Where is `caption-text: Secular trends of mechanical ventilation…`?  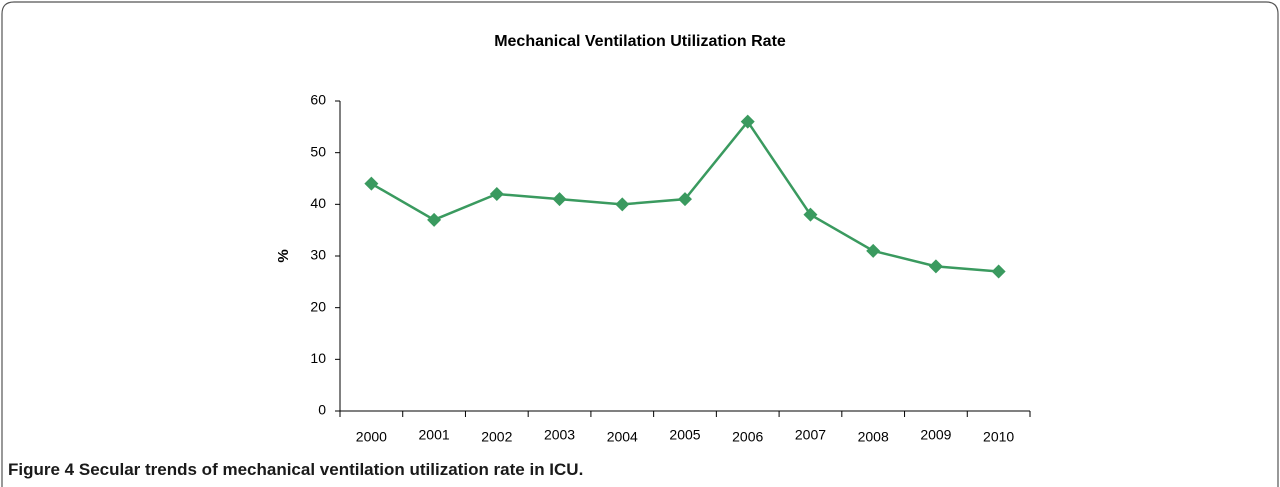 caption-text: Secular trends of mechanical ventilation… is located at coordinates (331, 469).